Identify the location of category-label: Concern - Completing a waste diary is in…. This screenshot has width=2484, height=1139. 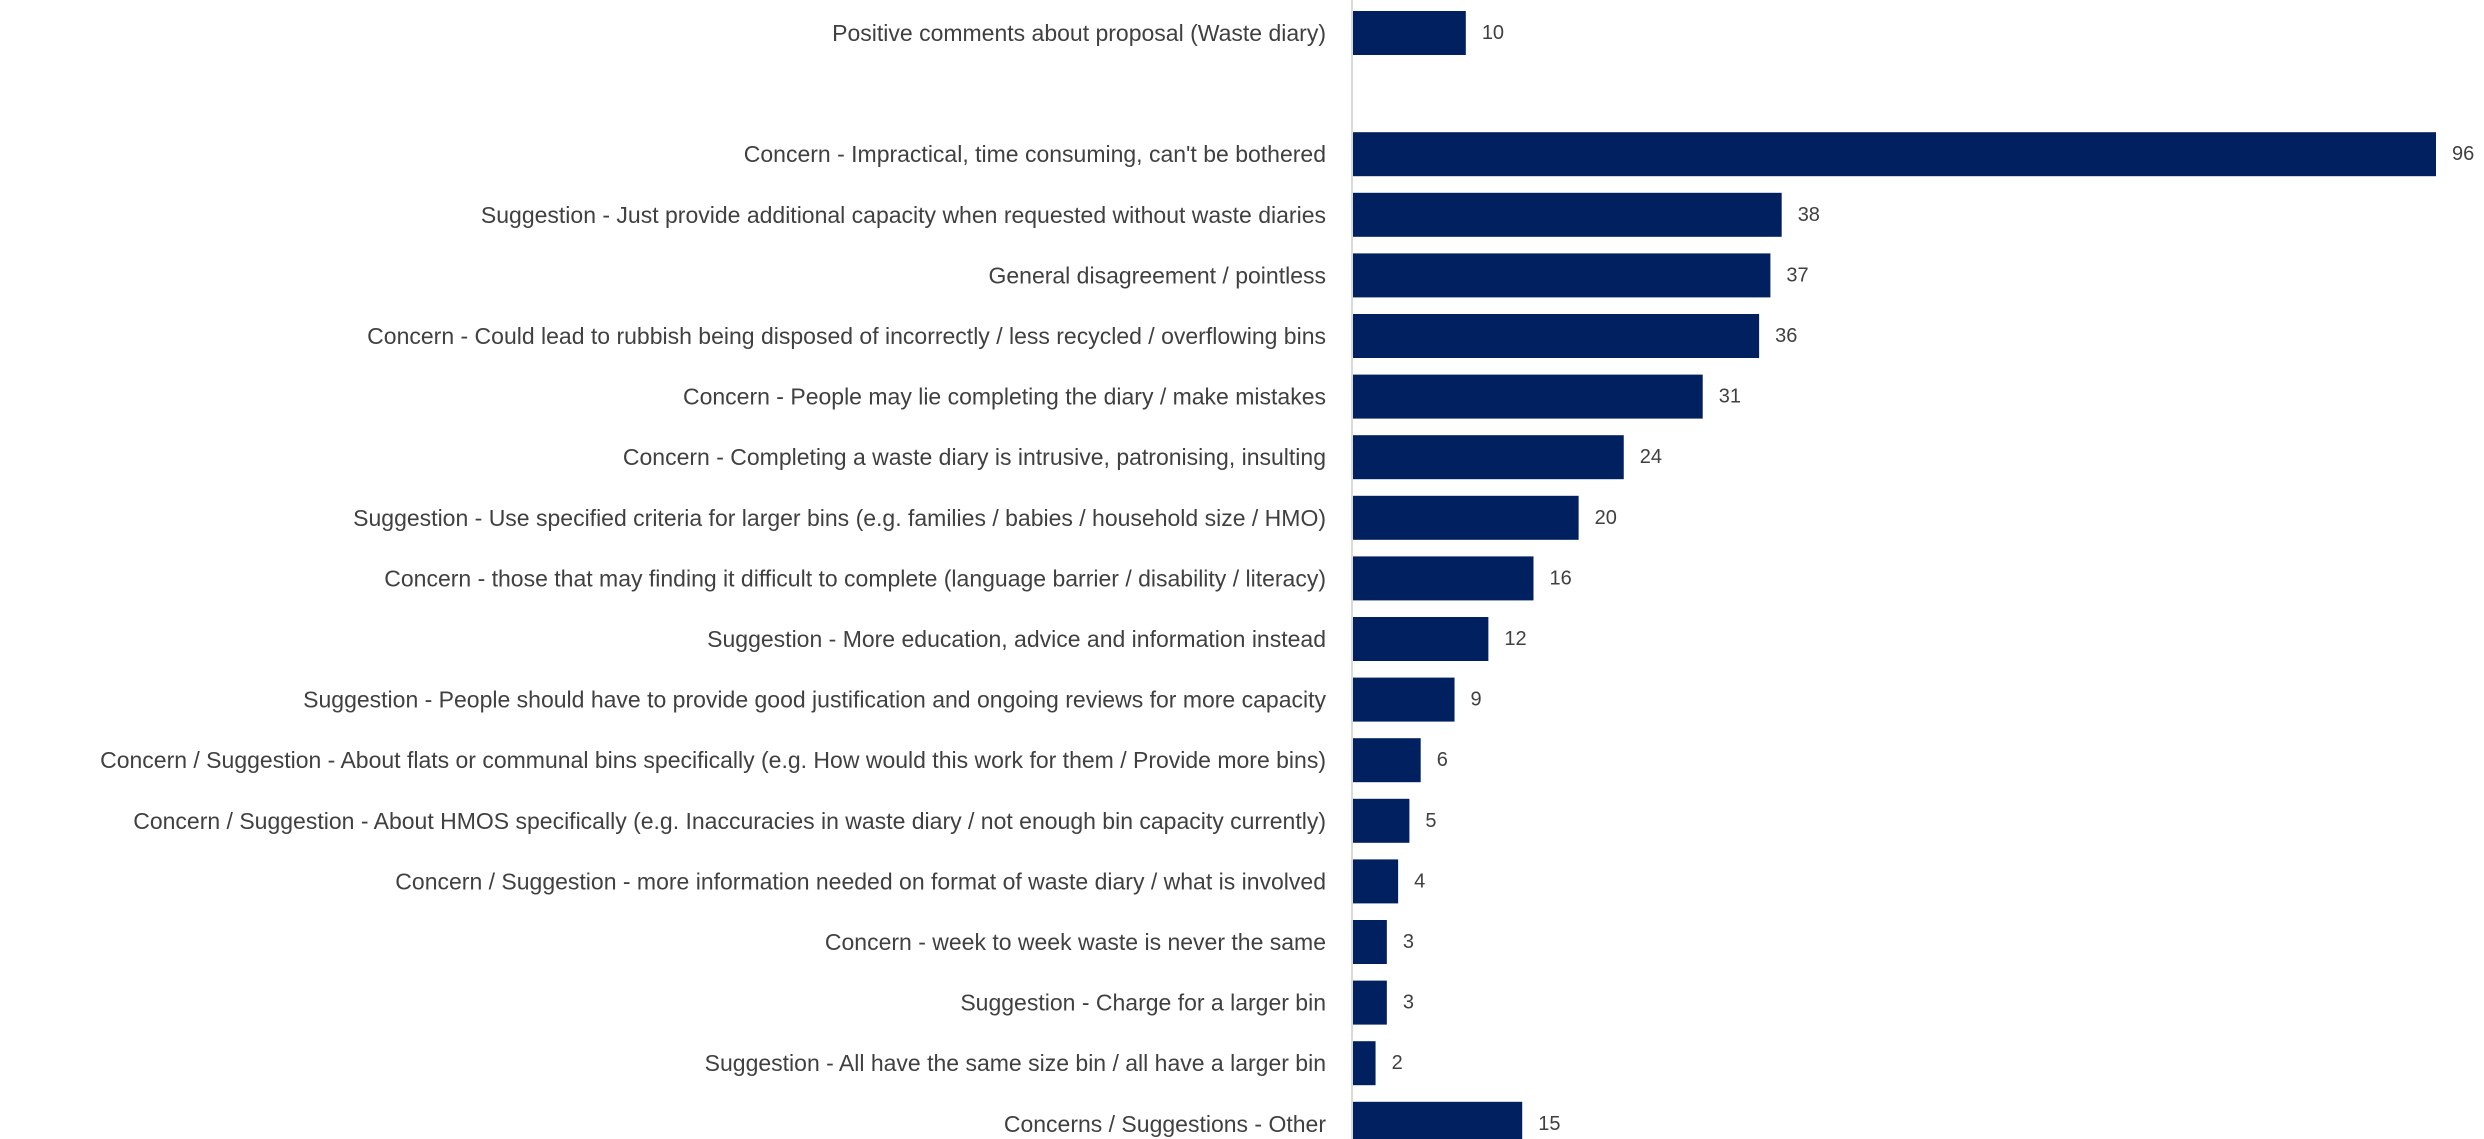
(974, 457).